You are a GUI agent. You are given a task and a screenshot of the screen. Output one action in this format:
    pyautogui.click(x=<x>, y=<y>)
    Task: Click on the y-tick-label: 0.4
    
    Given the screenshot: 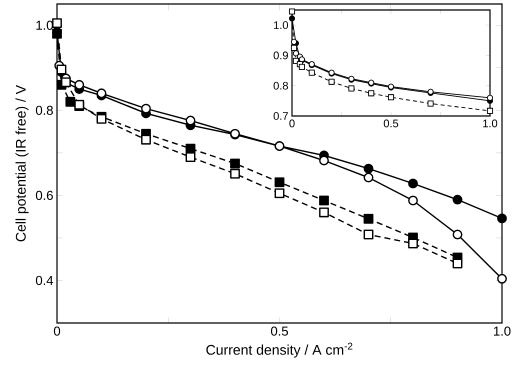 What is the action you would take?
    pyautogui.click(x=45, y=281)
    